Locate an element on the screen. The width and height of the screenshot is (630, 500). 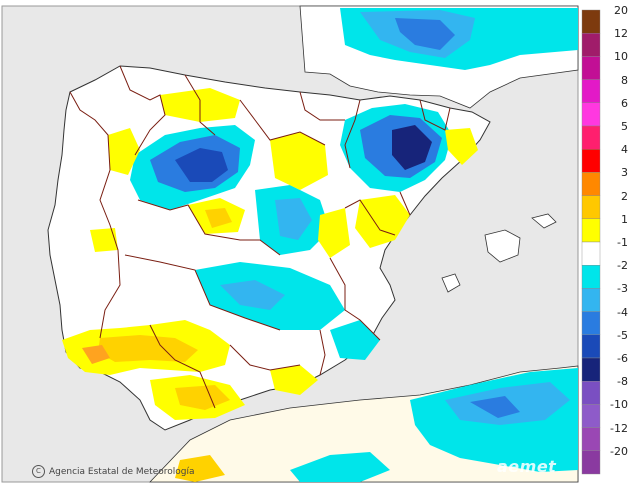
pos-patch-centre-east is located at coordinates (334, 233).